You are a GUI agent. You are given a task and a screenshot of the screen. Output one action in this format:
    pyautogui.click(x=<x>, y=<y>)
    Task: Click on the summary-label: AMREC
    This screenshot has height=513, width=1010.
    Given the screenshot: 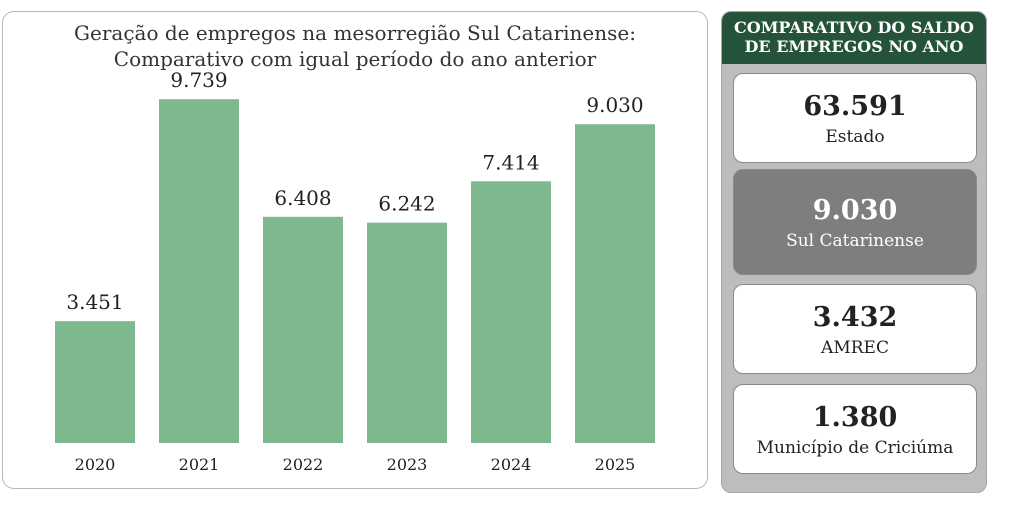 What is the action you would take?
    pyautogui.click(x=855, y=348)
    